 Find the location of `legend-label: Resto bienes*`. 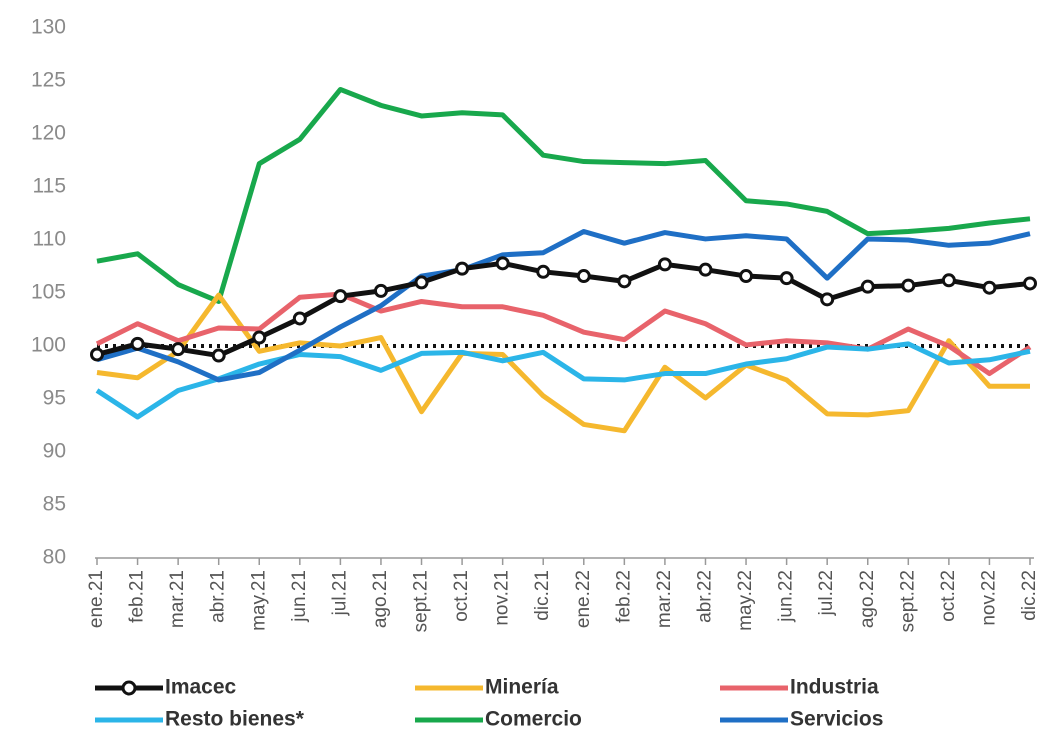

legend-label: Resto bienes* is located at coordinates (235, 719).